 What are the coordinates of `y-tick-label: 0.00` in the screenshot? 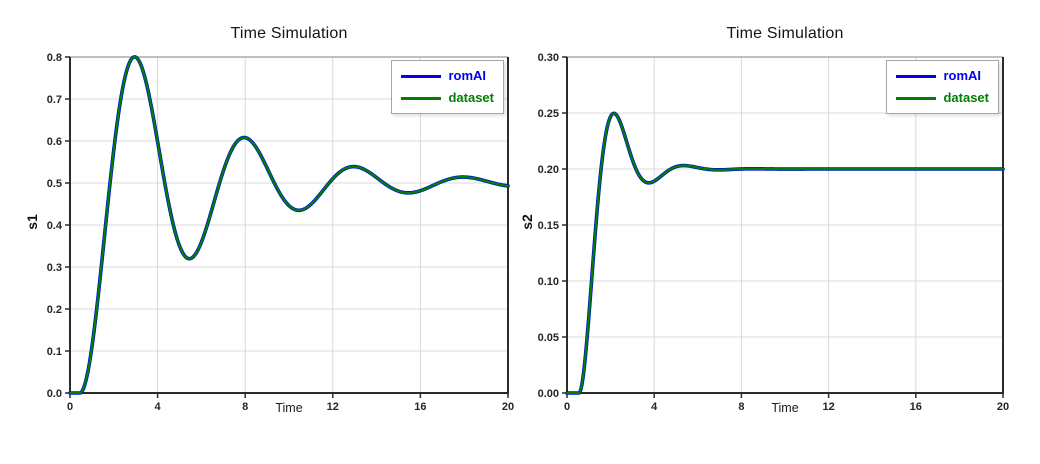 It's located at (548, 394).